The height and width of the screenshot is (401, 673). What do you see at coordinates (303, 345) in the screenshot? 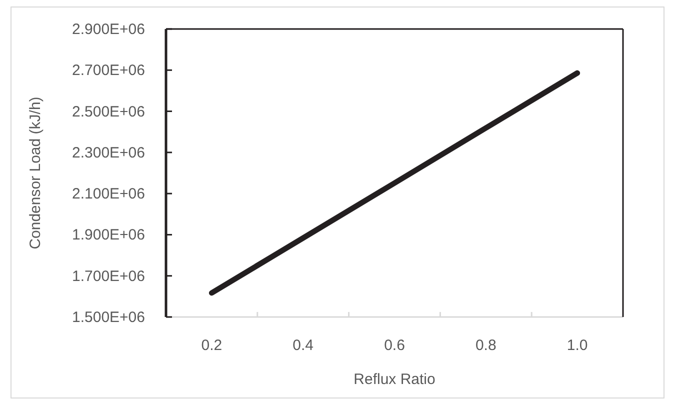
I see `x-tick-label: 0.4` at bounding box center [303, 345].